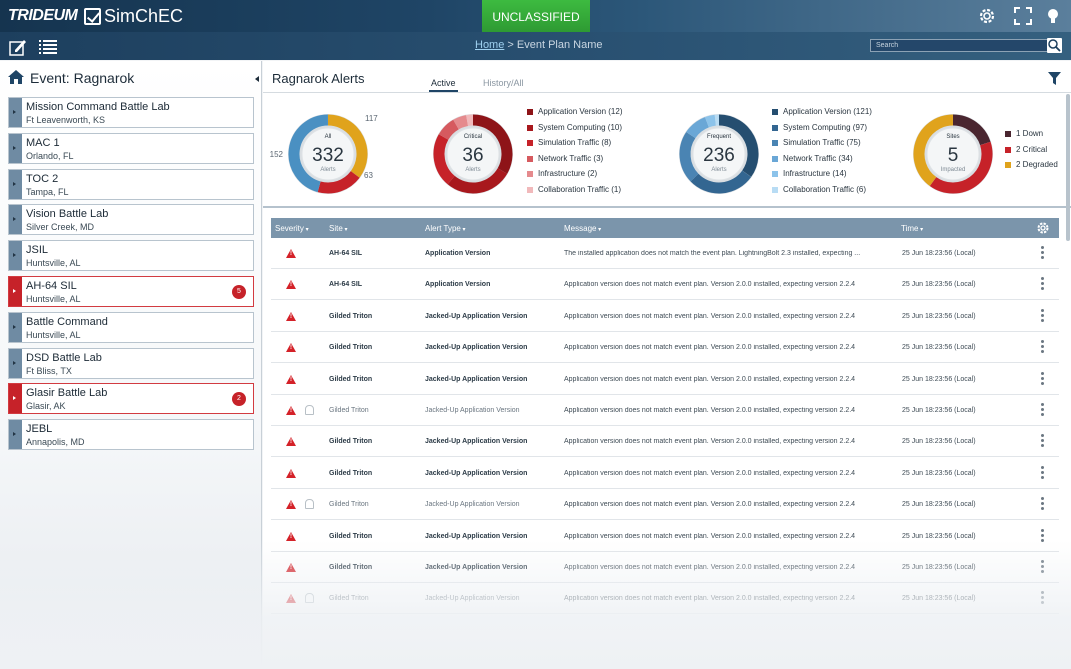  Describe the element at coordinates (667, 92) in the screenshot. I see `divider` at that location.